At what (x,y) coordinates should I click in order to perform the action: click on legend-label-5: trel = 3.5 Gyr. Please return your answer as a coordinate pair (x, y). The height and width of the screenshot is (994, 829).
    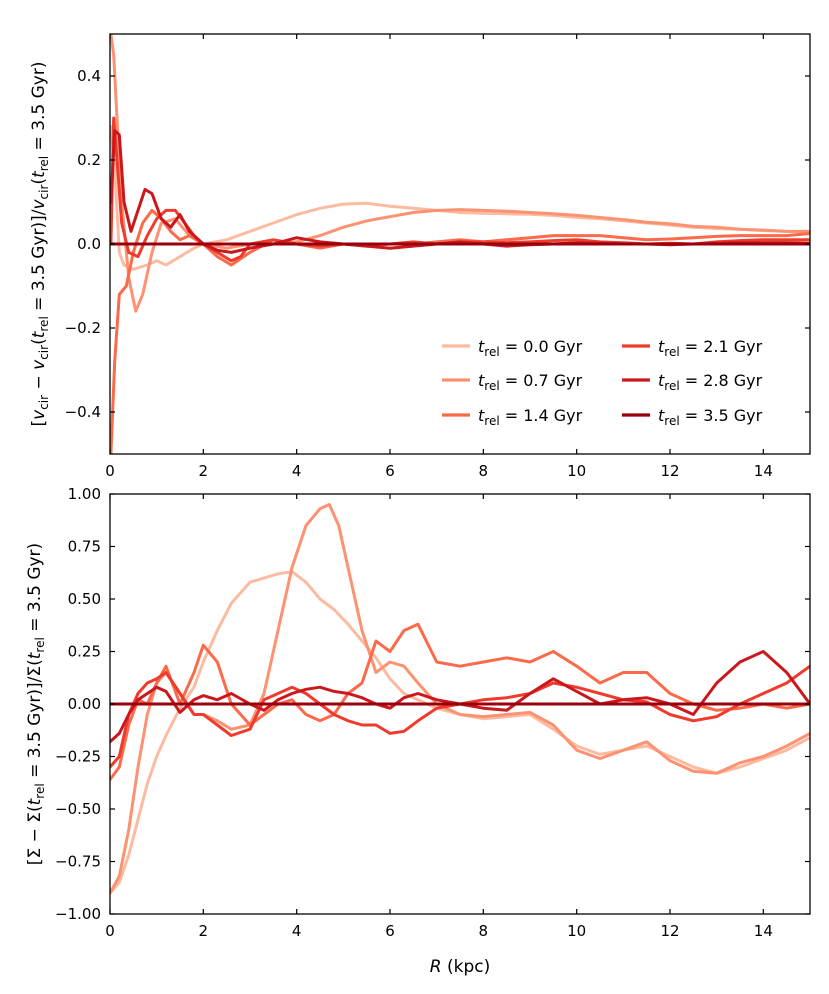
    Looking at the image, I should click on (710, 417).